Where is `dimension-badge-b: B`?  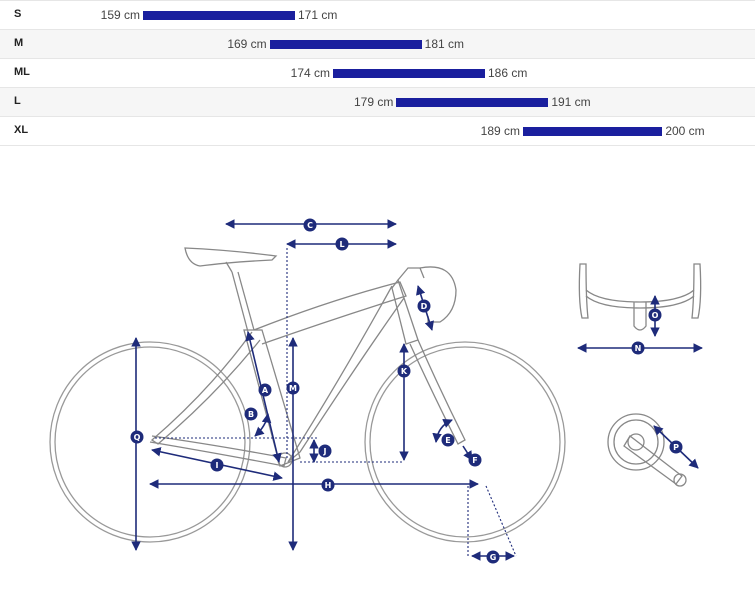 dimension-badge-b: B is located at coordinates (251, 414).